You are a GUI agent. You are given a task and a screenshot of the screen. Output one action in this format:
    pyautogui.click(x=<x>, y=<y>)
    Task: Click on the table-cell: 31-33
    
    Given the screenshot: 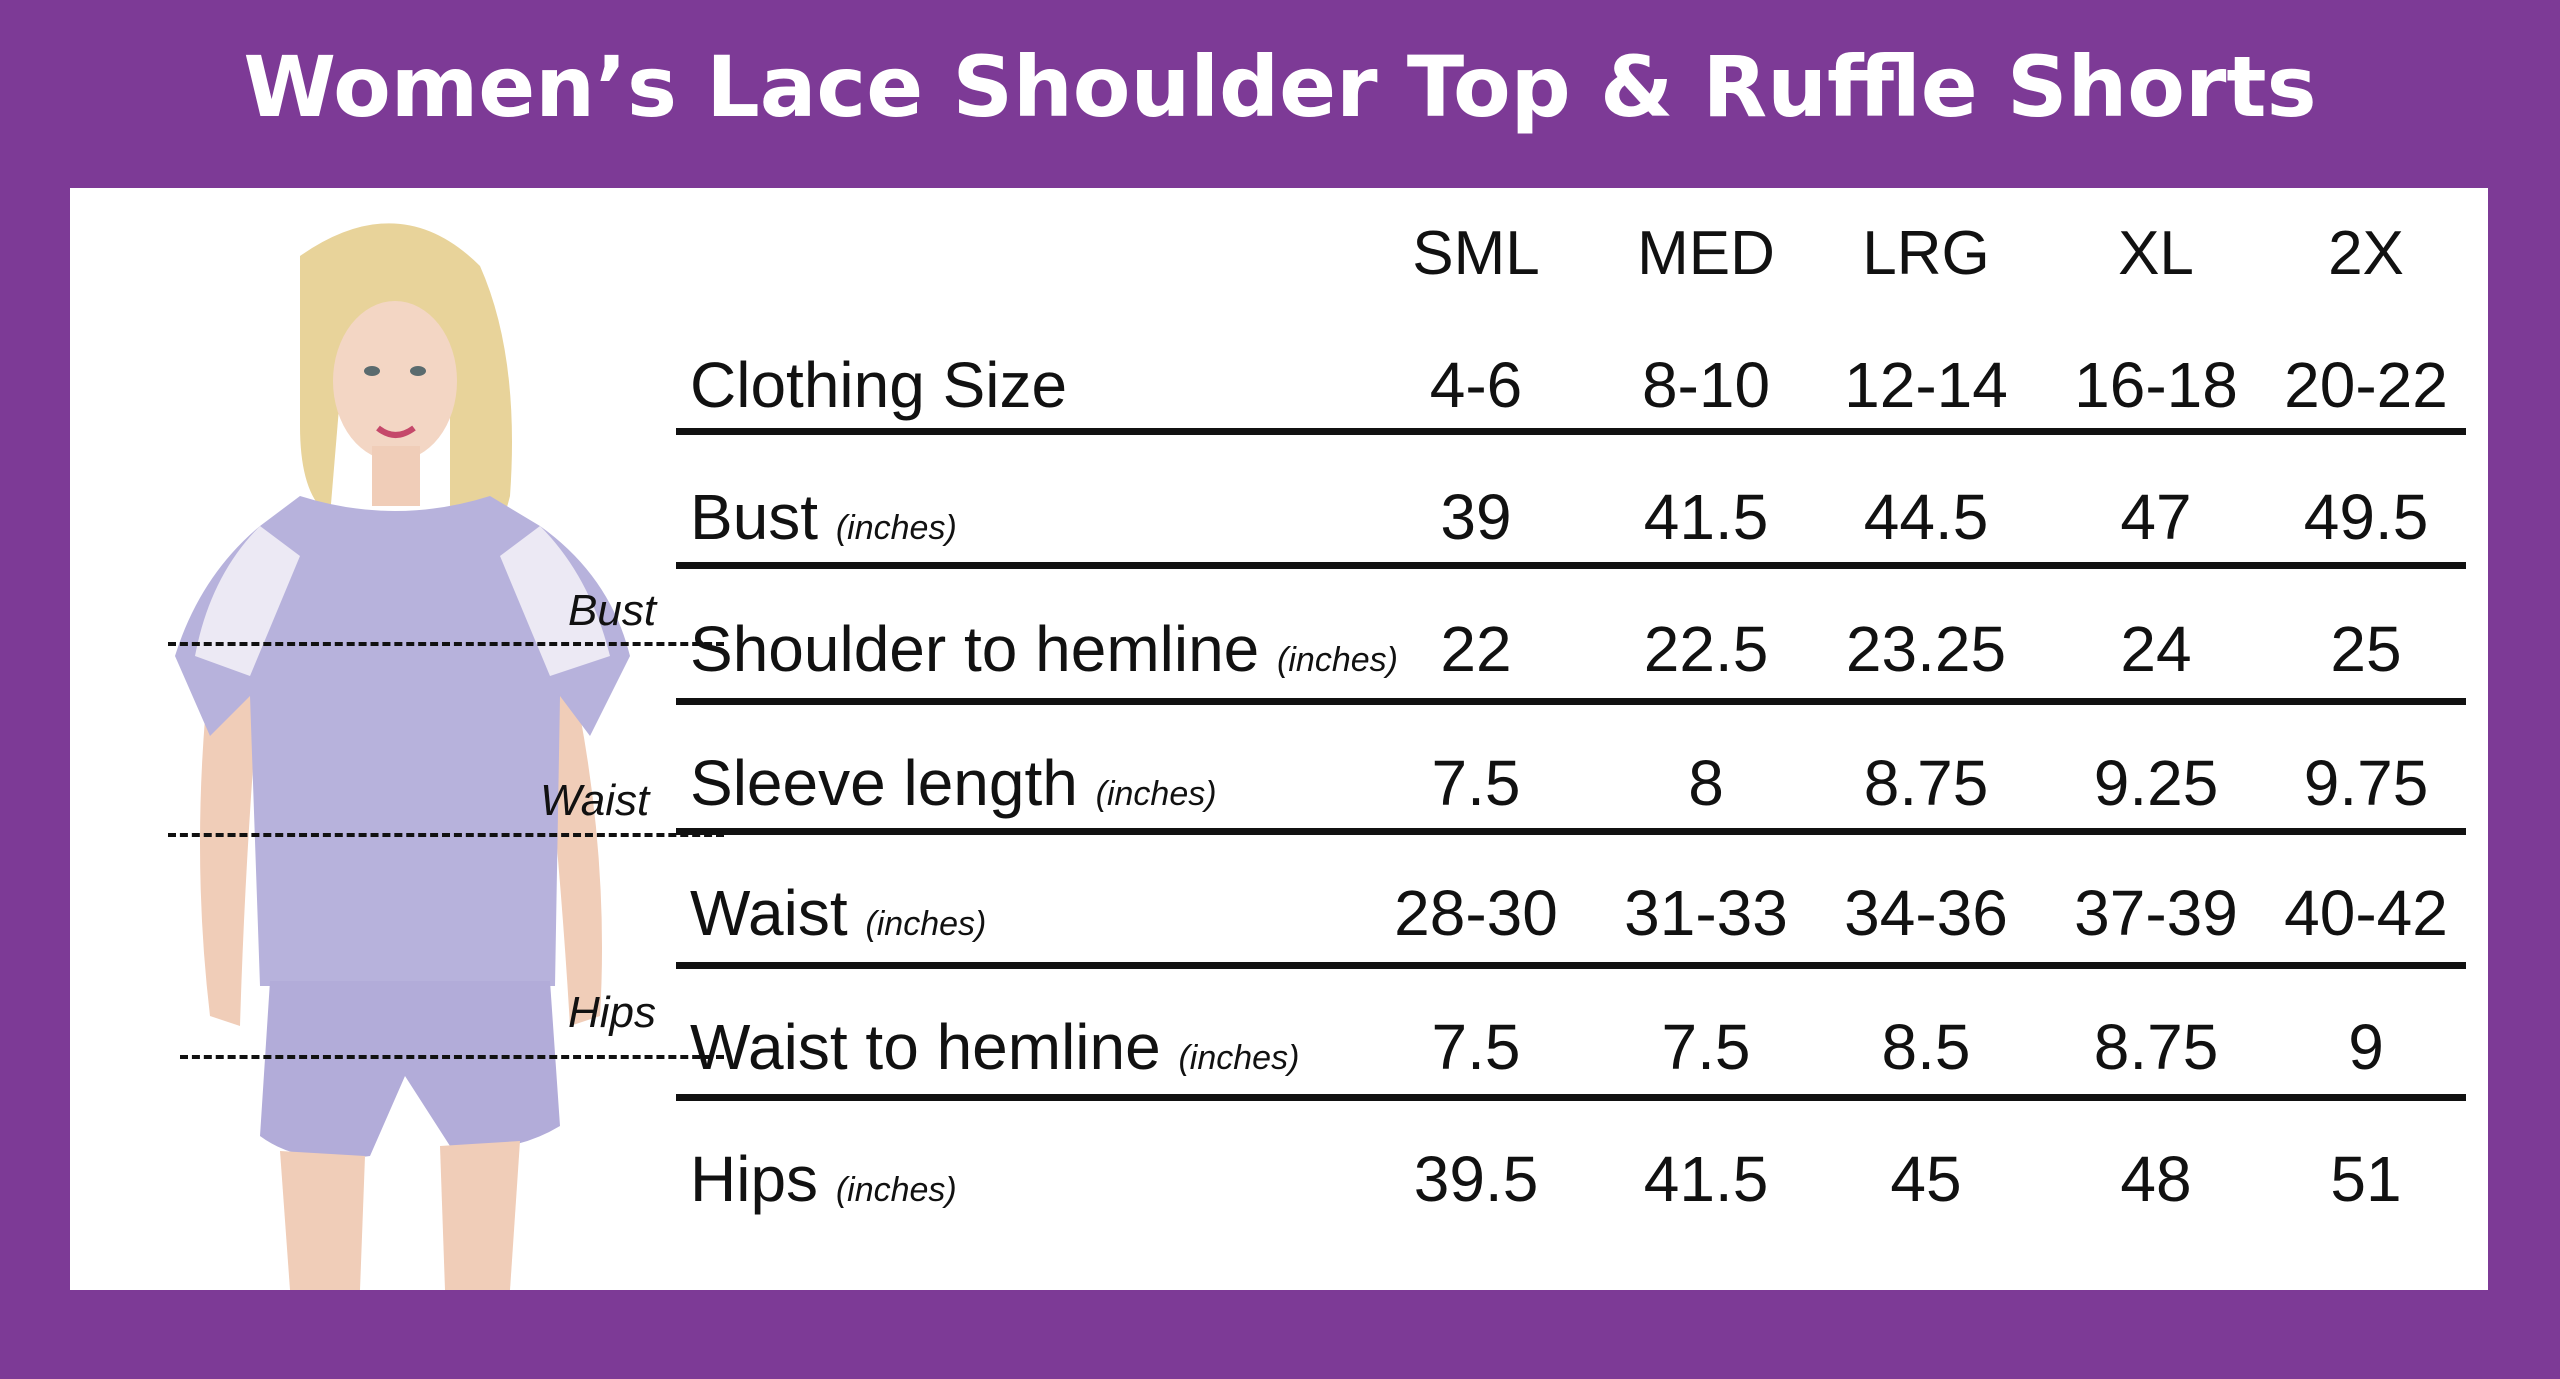 What is the action you would take?
    pyautogui.click(x=1706, y=913)
    